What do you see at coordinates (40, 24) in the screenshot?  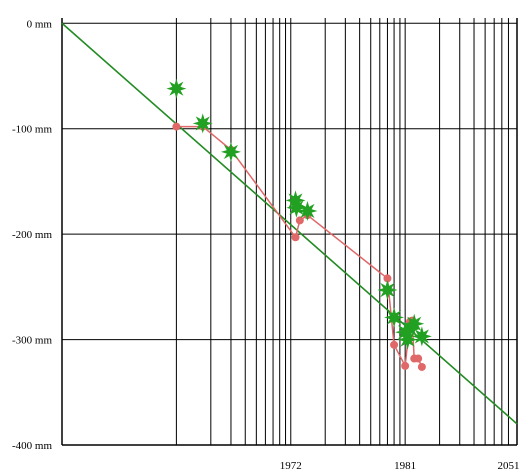 I see `y-tick-label: 0 mm` at bounding box center [40, 24].